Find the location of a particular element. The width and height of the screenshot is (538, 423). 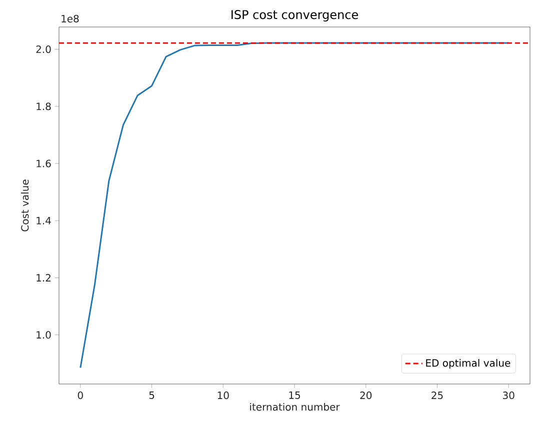

chart-title: ISP cost convergence is located at coordinates (295, 16).